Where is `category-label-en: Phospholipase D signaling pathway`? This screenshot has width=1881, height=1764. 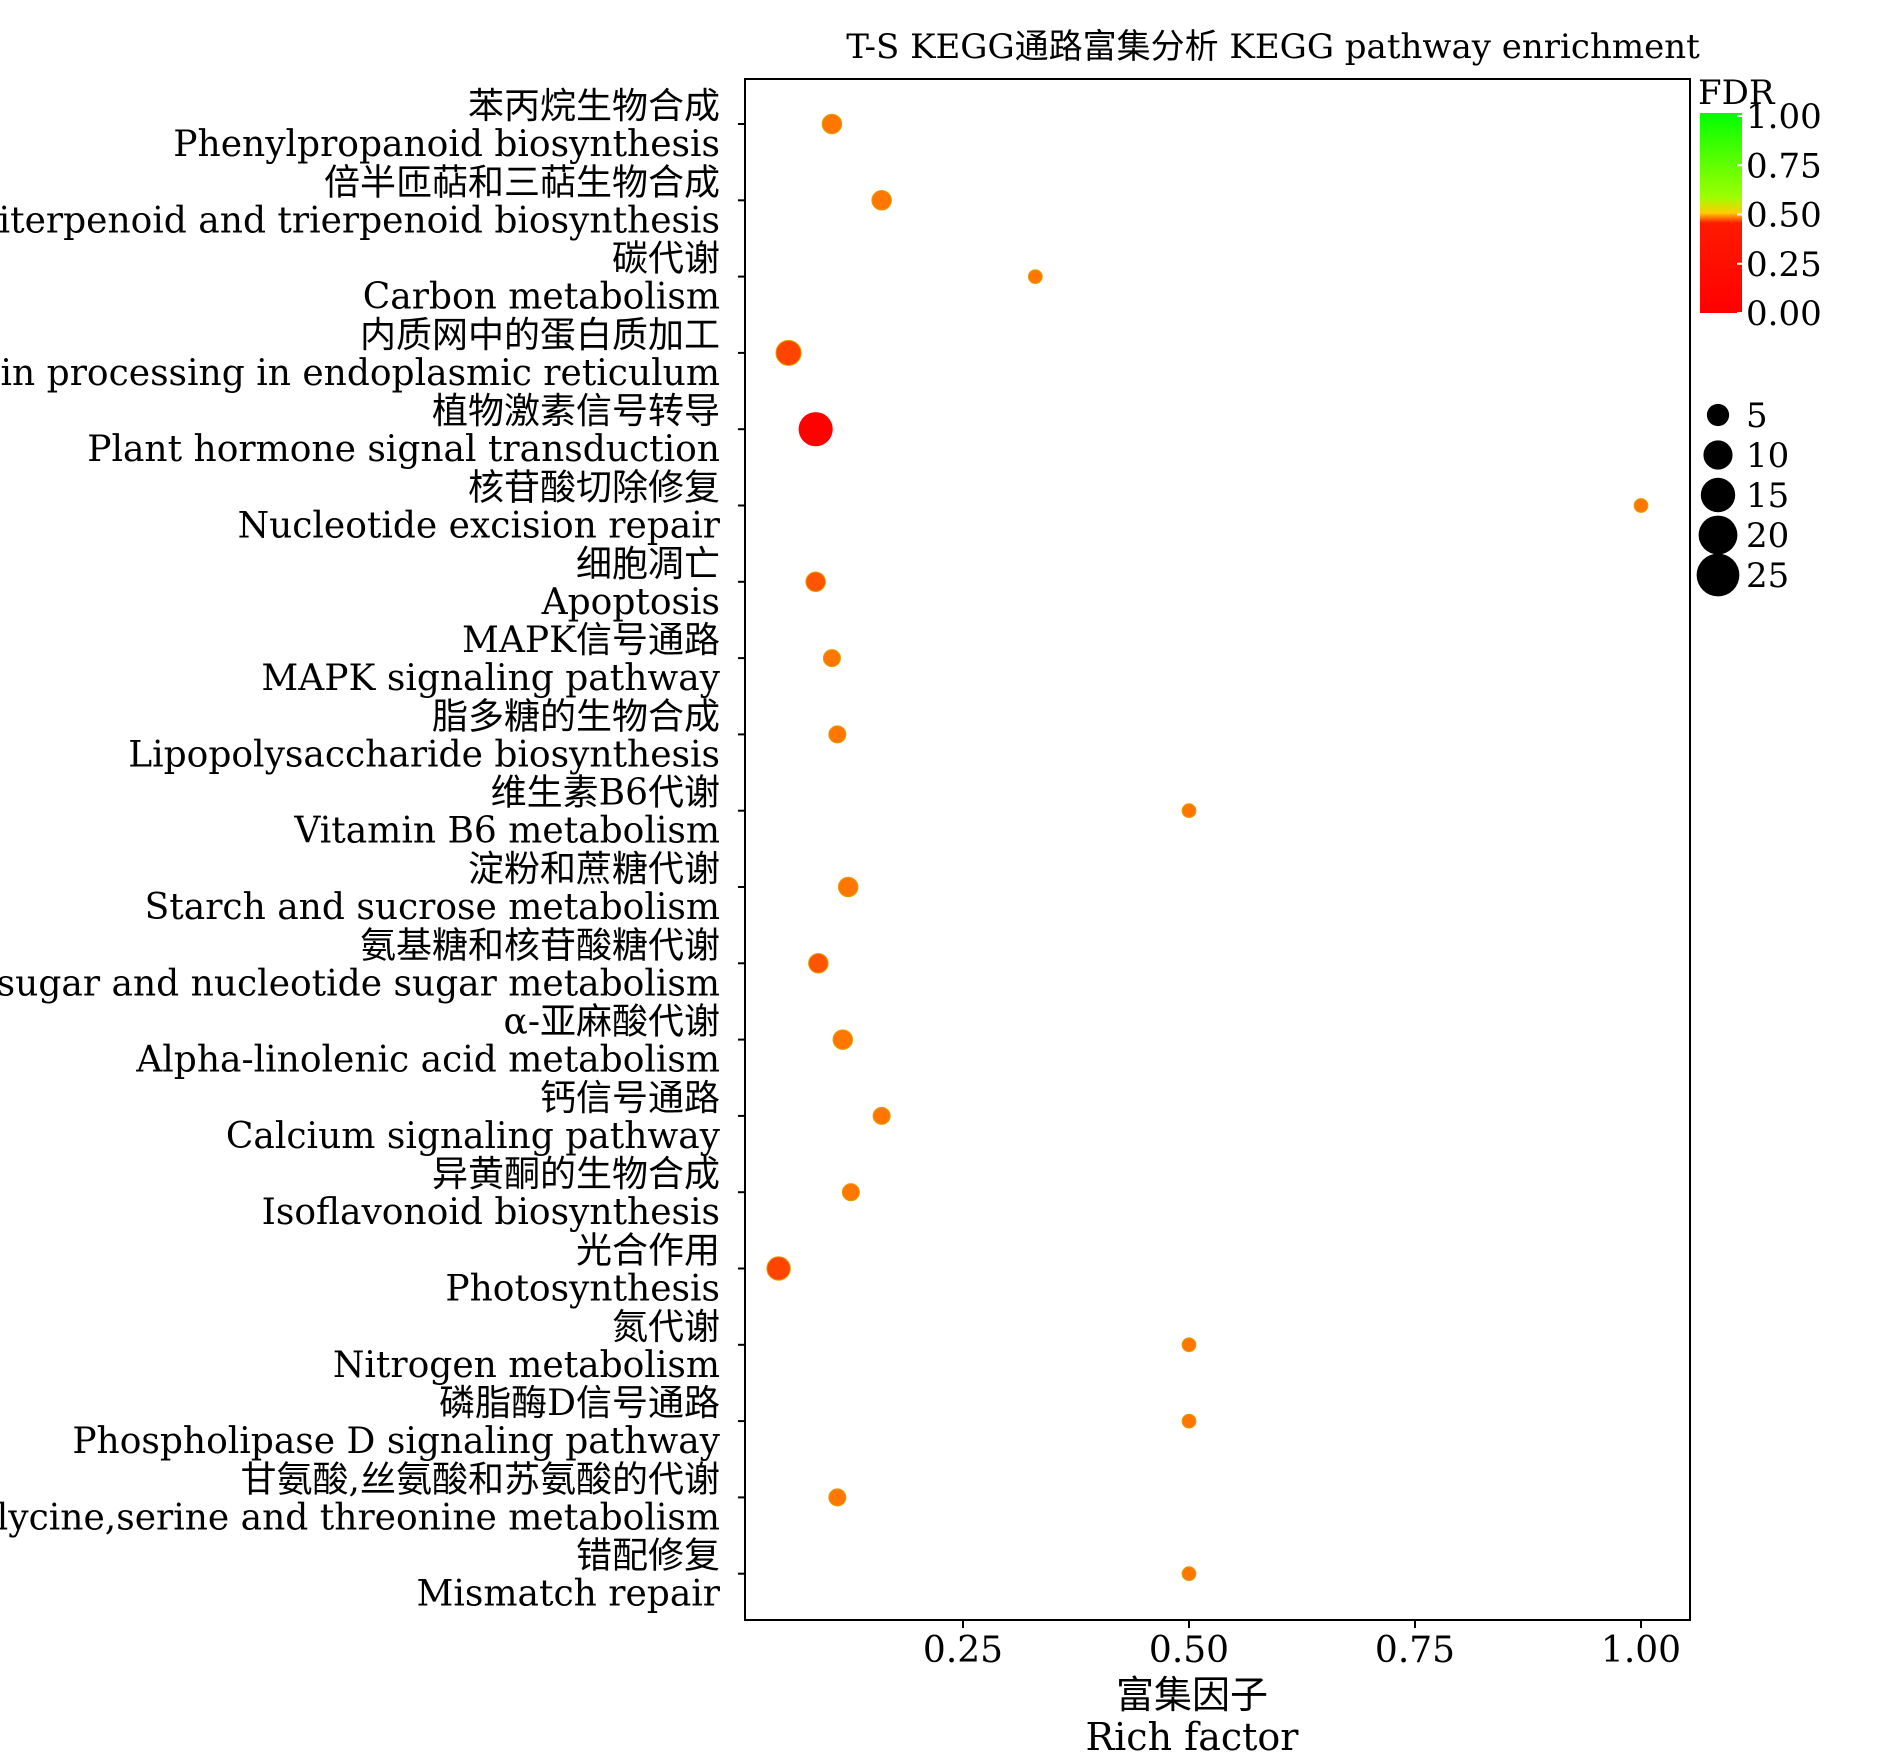
category-label-en: Phospholipase D signaling pathway is located at coordinates (396, 1441).